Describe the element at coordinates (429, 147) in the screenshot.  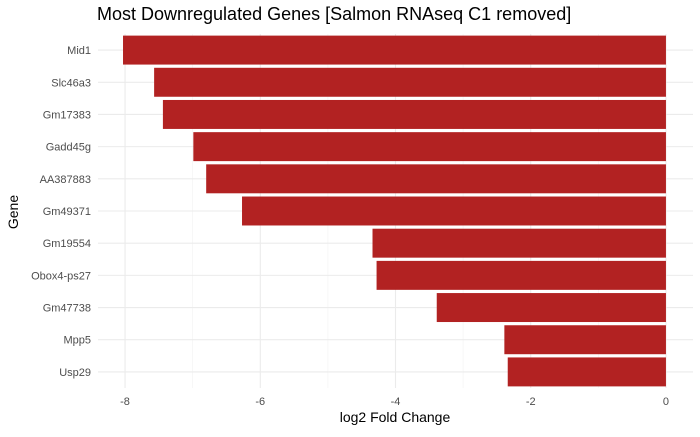
I see `bar-gadd45g` at that location.